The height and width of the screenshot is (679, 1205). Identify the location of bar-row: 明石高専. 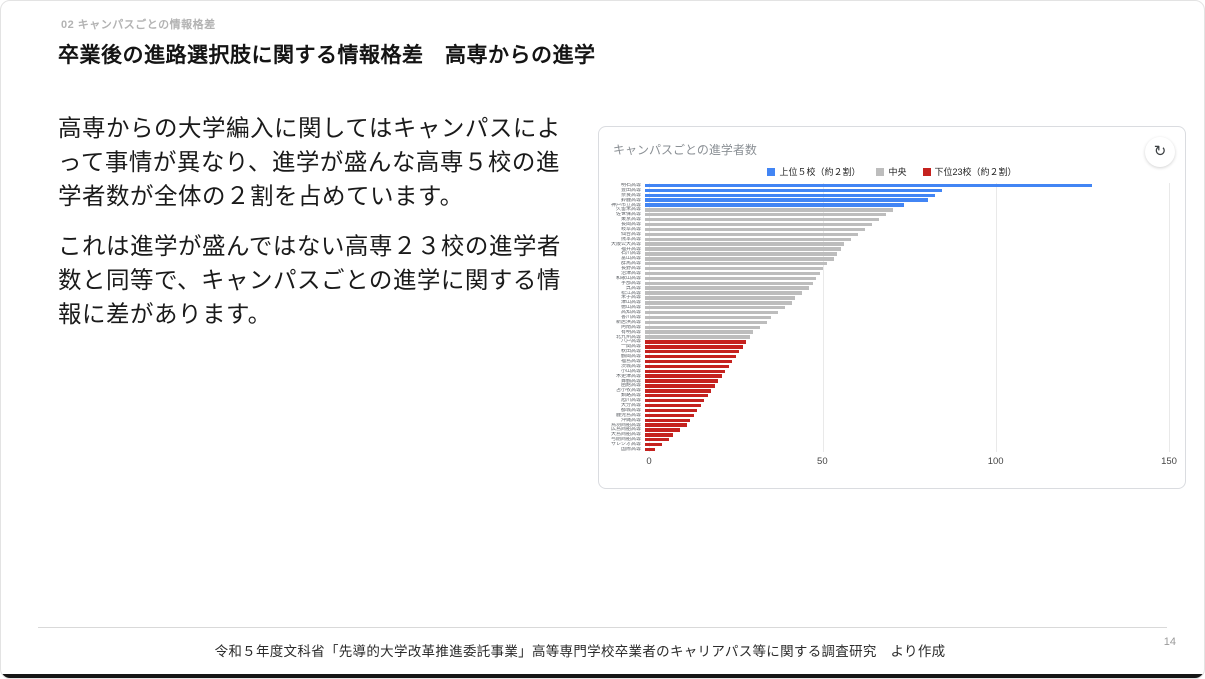
(887, 185).